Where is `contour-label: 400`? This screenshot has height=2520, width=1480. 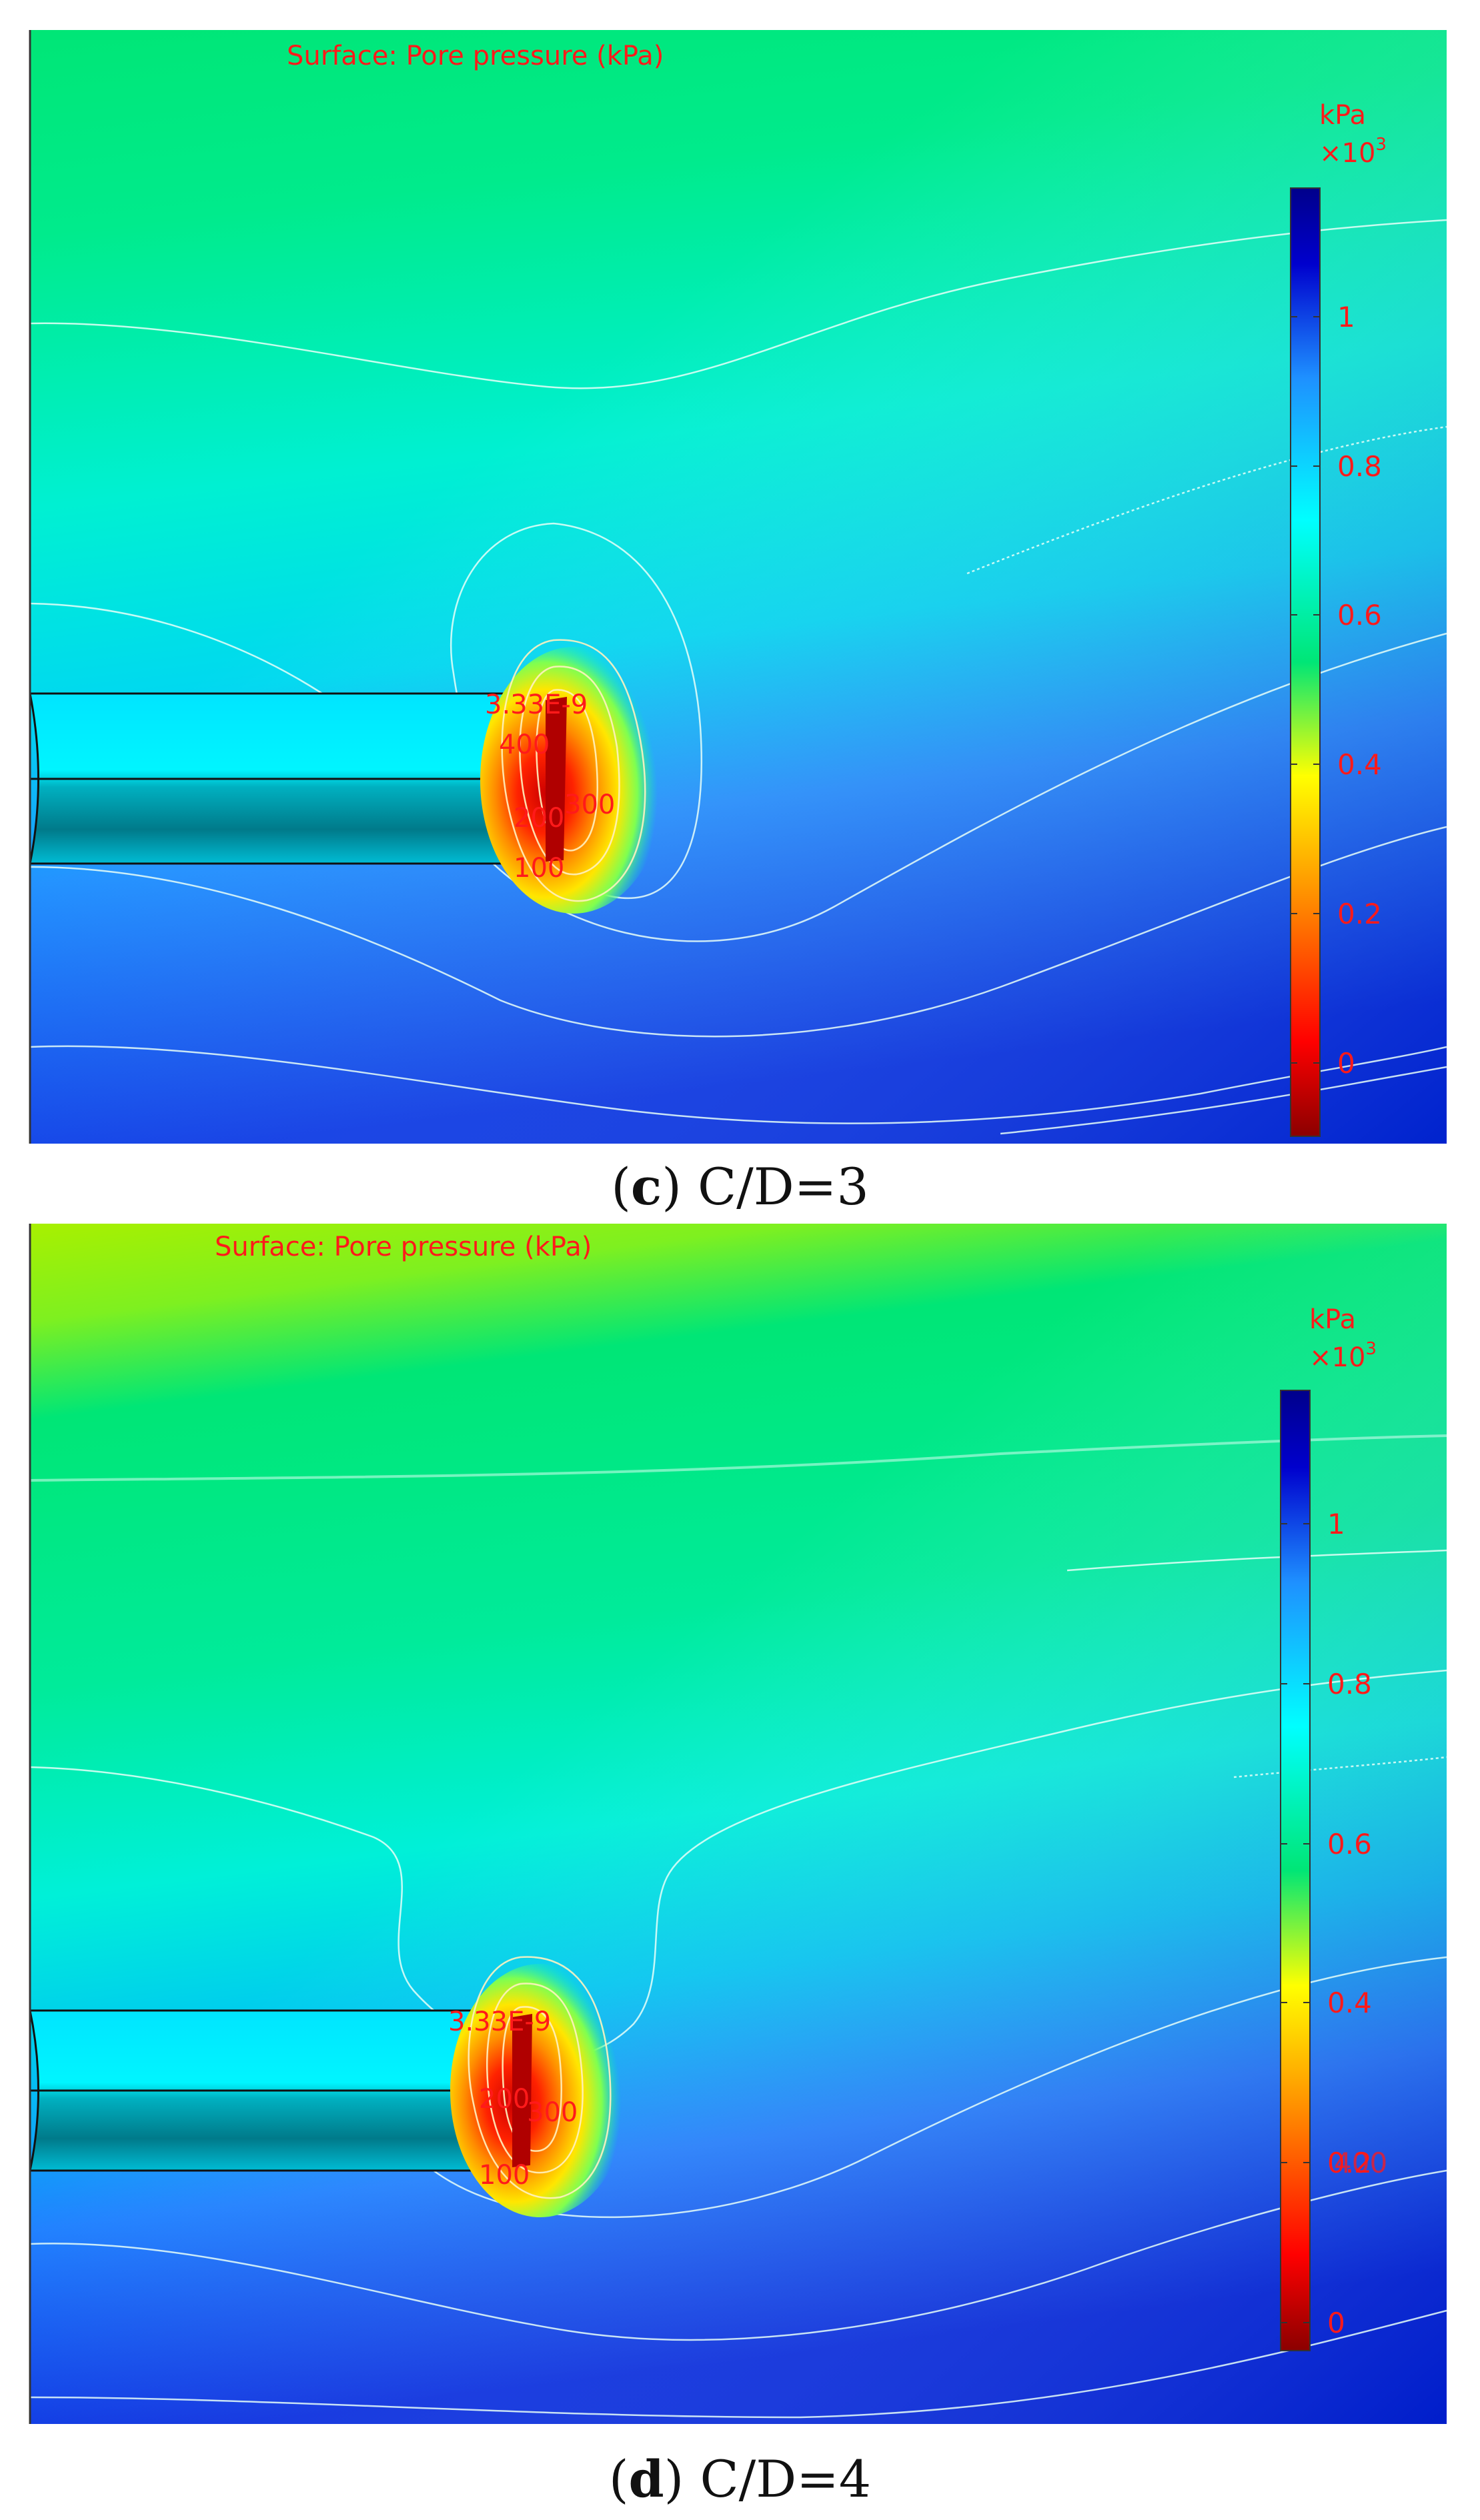 contour-label: 400 is located at coordinates (524, 745).